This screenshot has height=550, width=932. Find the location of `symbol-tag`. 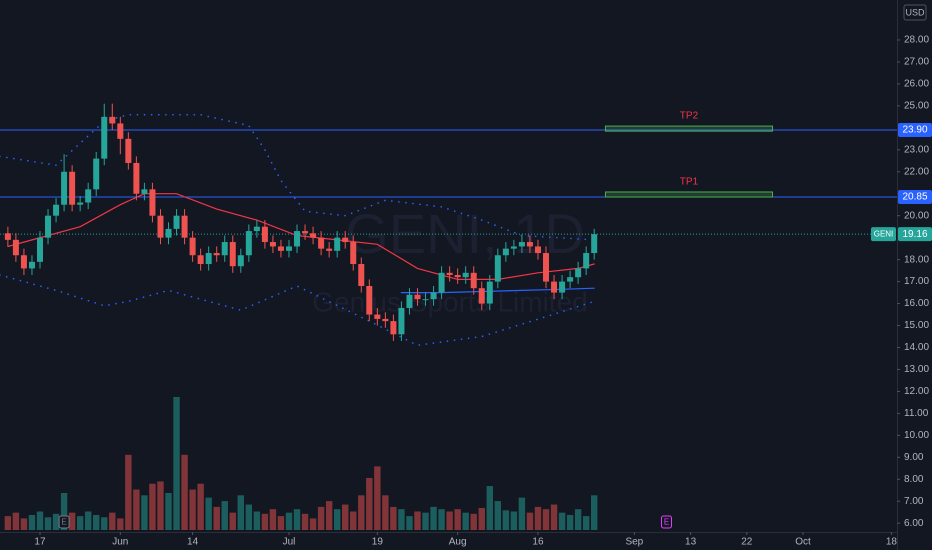

symbol-tag is located at coordinates (883, 234).